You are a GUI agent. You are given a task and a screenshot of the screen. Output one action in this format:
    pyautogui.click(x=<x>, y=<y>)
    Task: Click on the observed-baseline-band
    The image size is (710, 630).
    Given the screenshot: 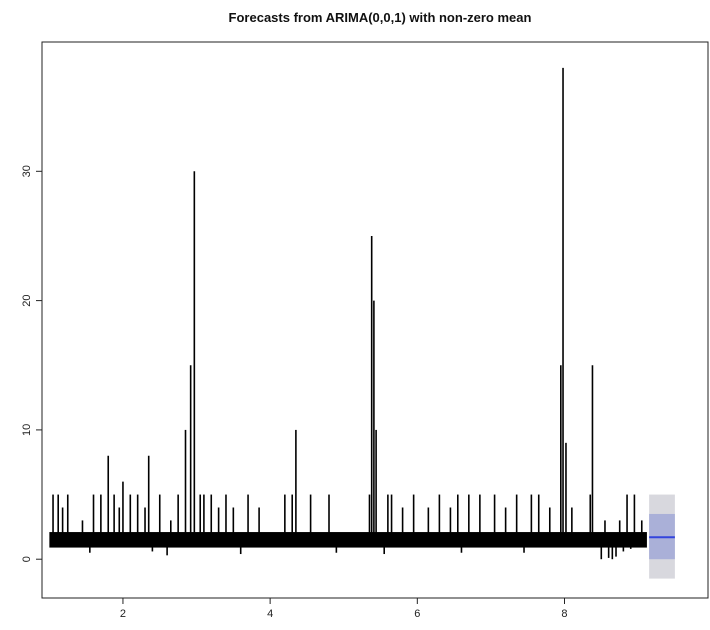 What is the action you would take?
    pyautogui.click(x=348, y=540)
    